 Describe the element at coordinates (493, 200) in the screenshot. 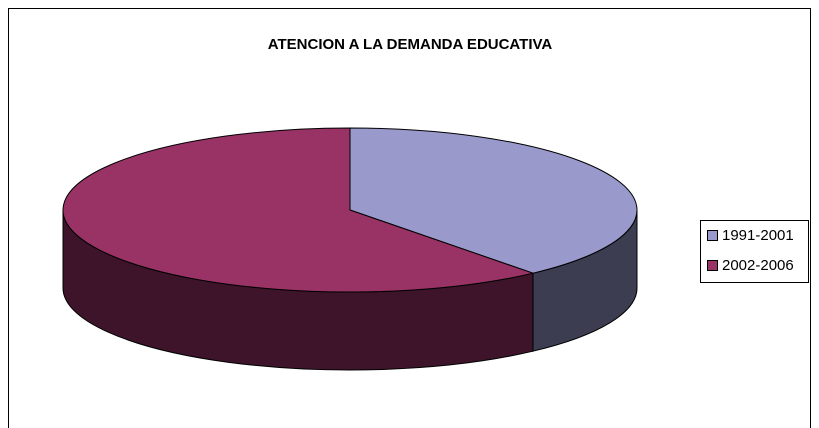

I see `pie-slice` at that location.